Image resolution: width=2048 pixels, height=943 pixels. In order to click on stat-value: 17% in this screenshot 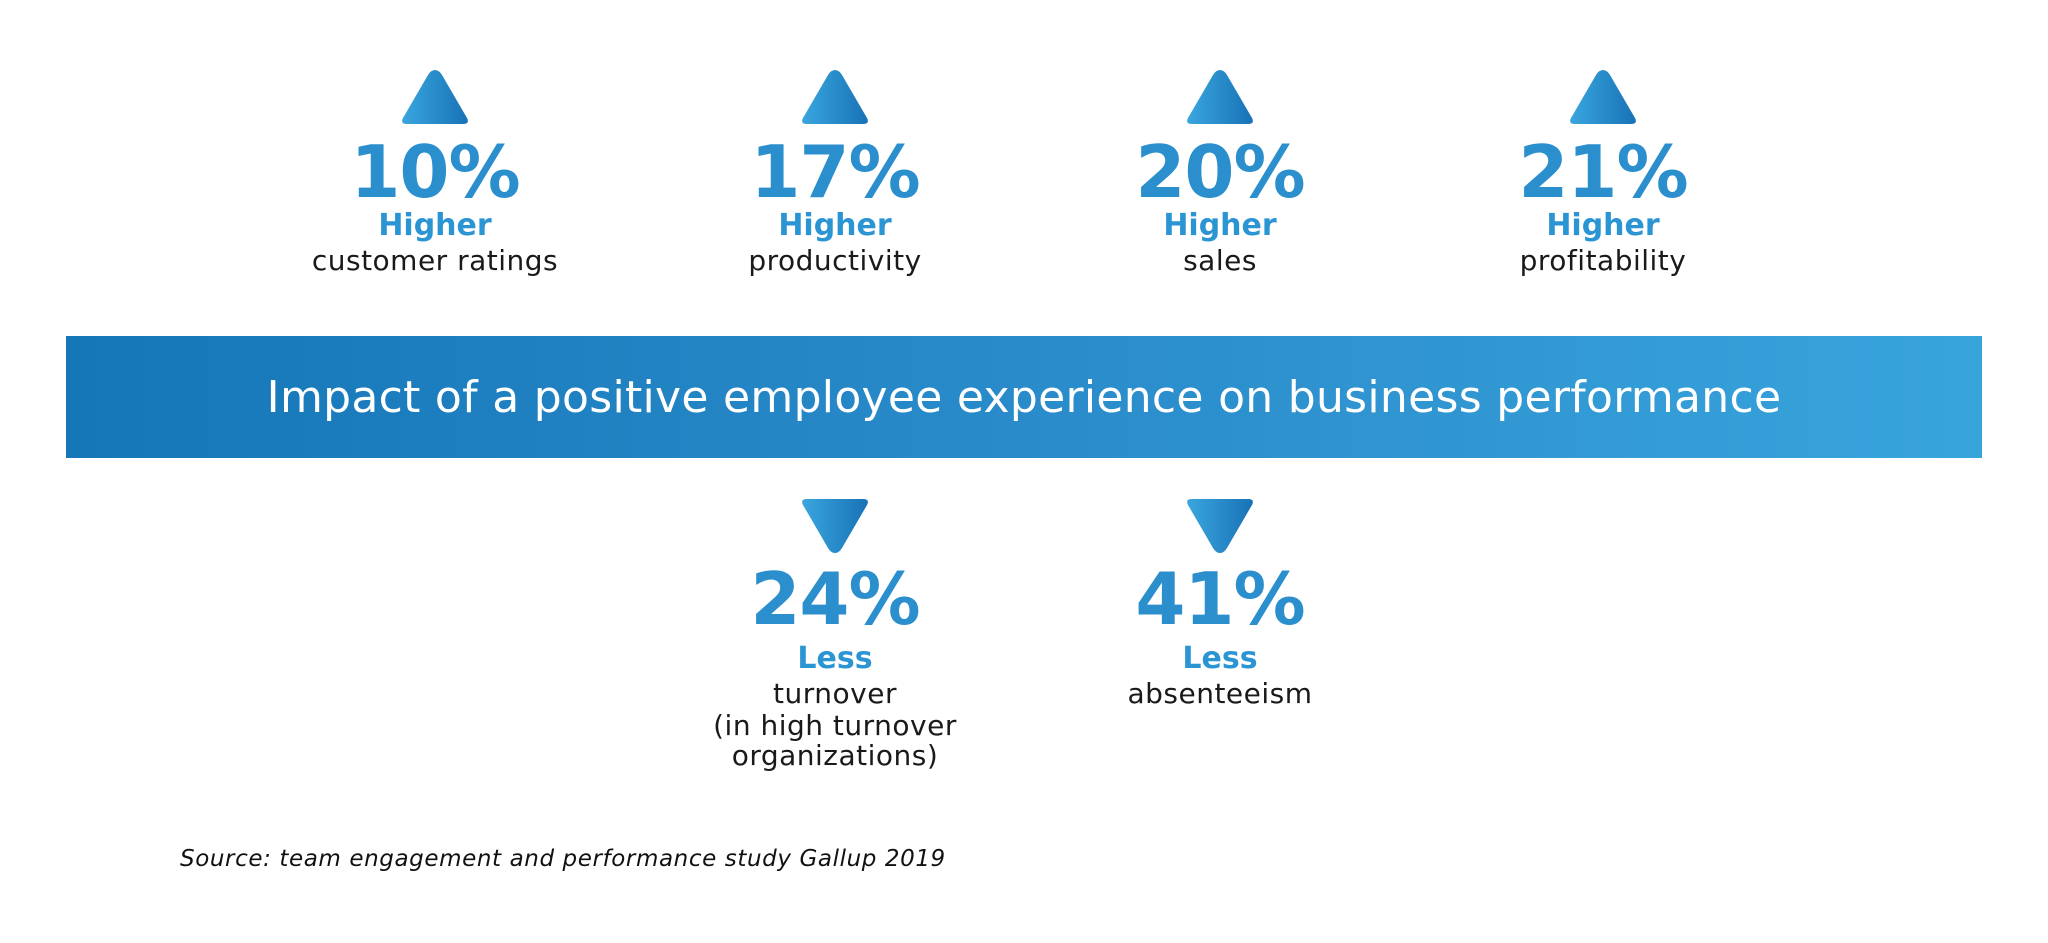, I will do `click(835, 172)`.